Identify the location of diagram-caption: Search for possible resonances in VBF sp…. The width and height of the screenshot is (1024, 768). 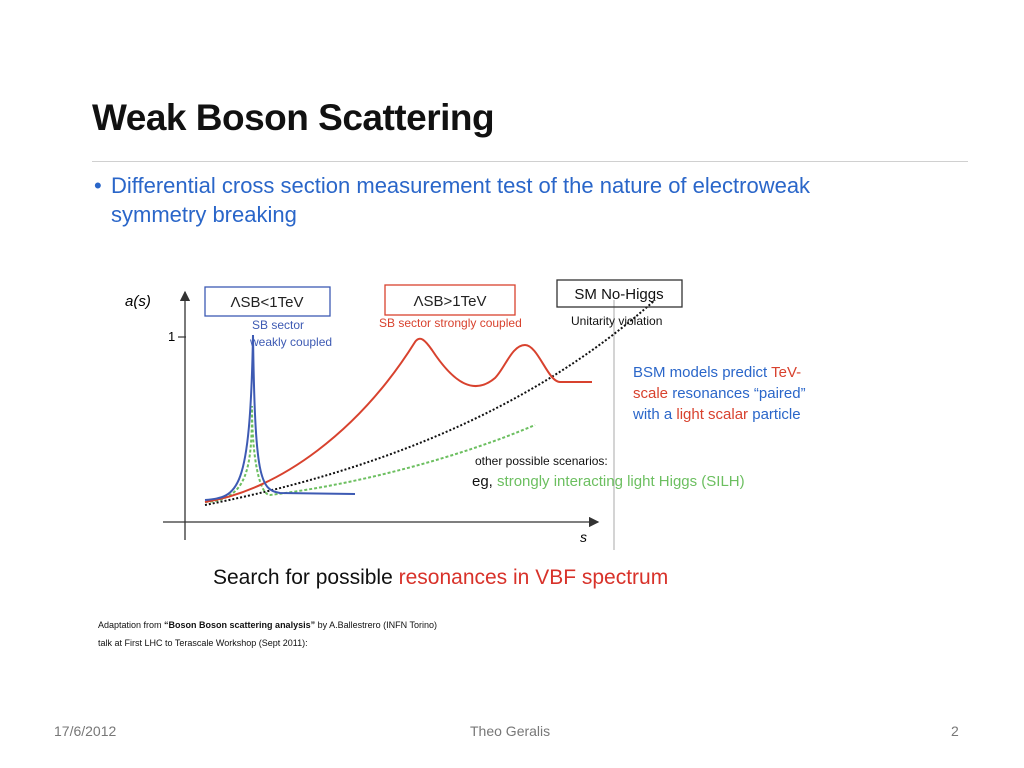
(440, 578).